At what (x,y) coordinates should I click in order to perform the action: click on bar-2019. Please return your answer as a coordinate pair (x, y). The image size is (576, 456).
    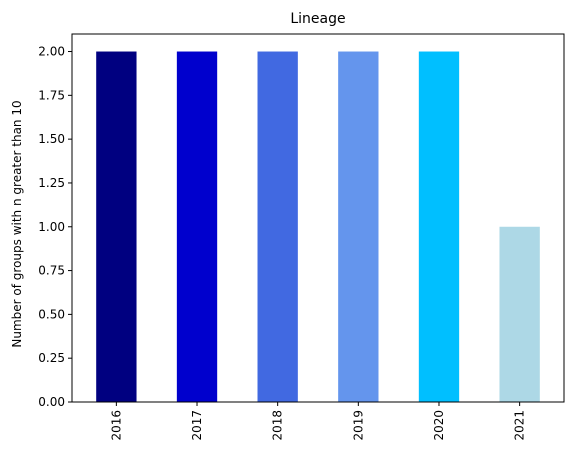
    Looking at the image, I should click on (358, 227).